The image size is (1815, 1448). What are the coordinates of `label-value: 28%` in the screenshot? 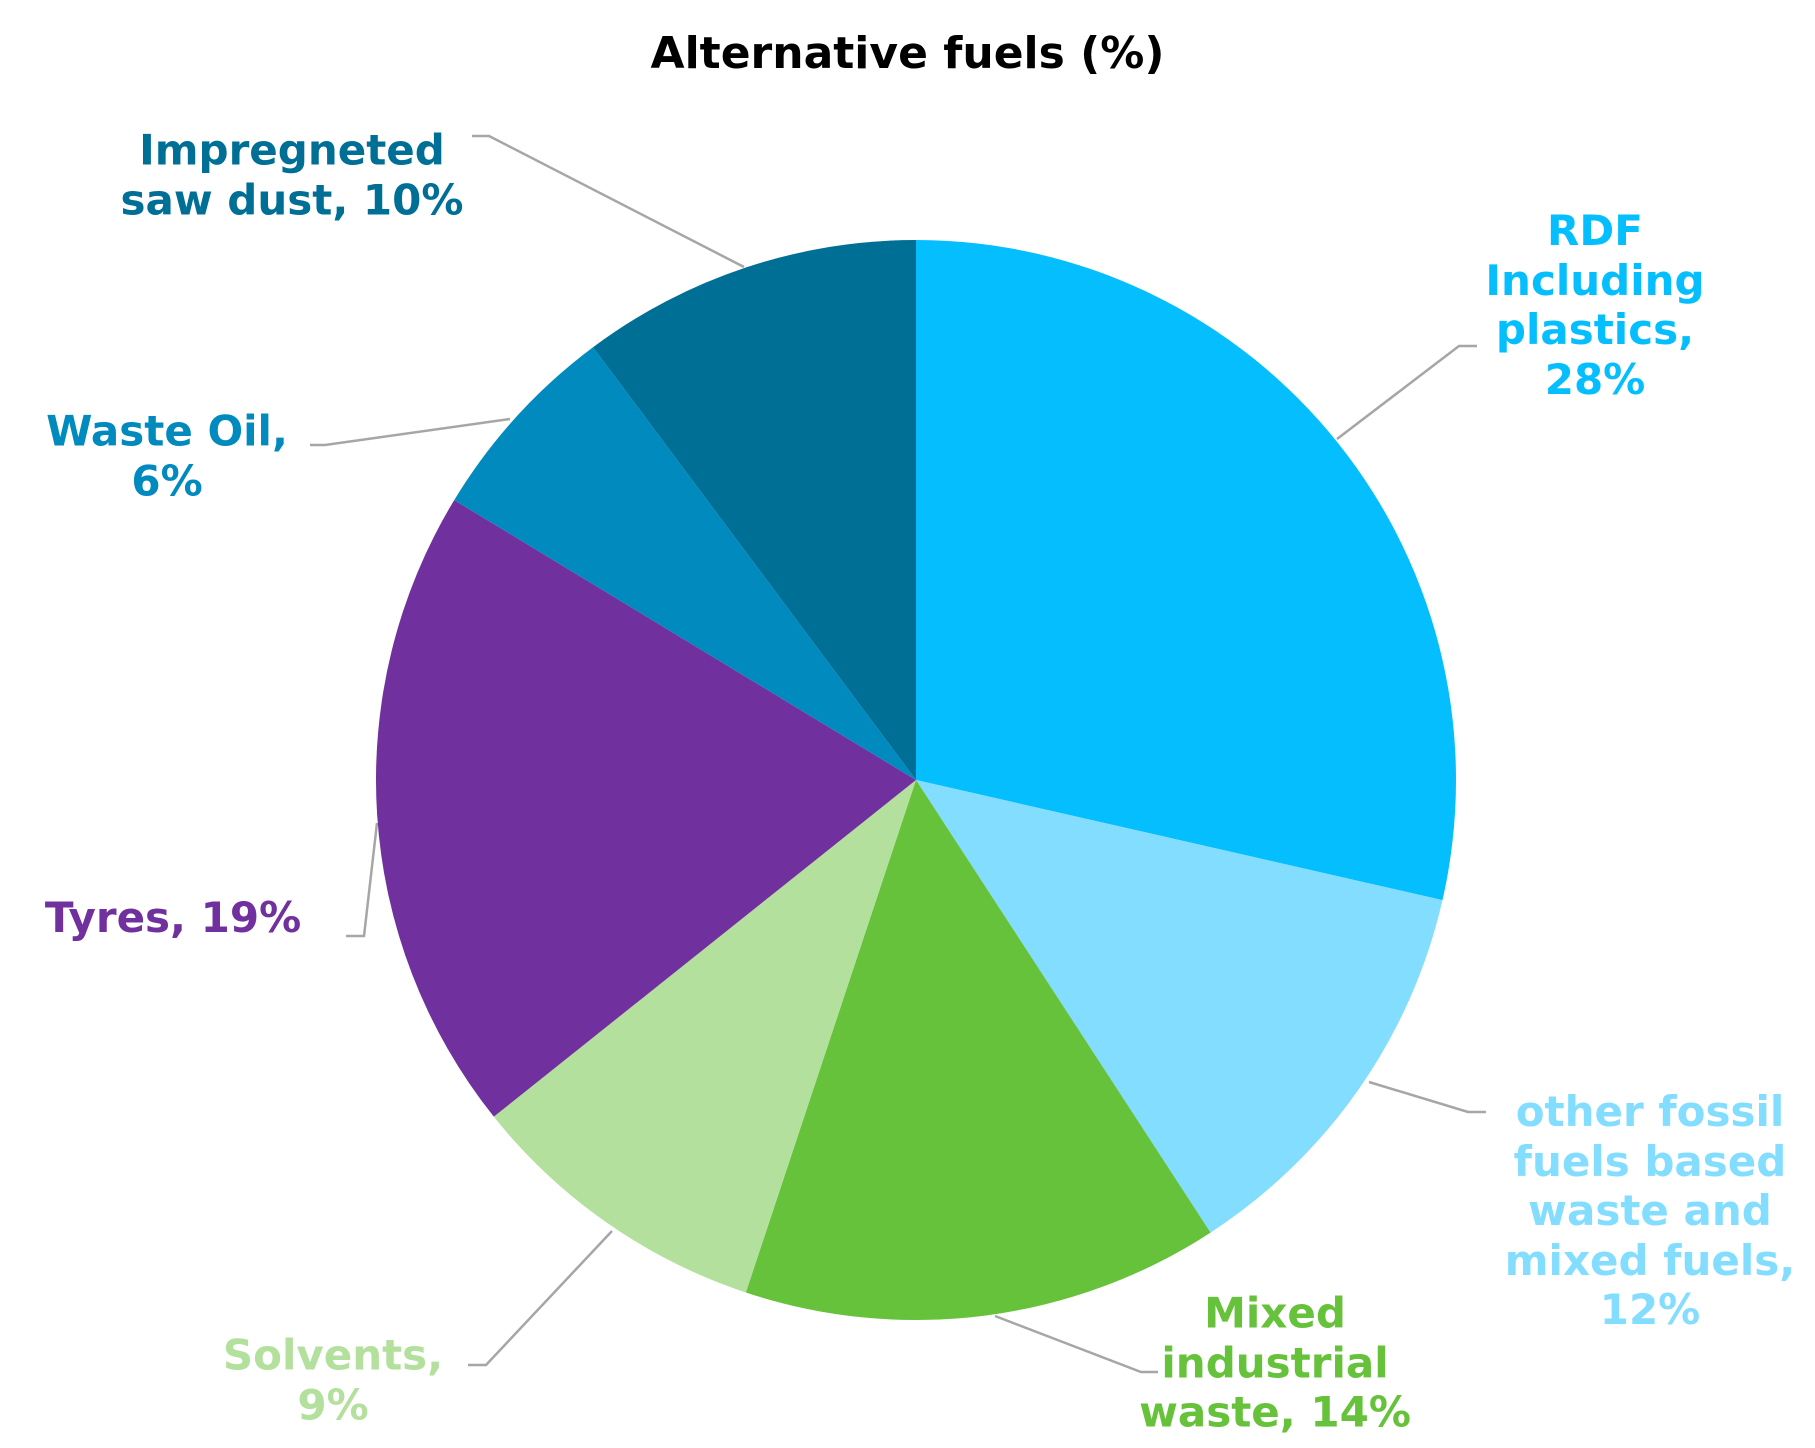 It's located at (1595, 379).